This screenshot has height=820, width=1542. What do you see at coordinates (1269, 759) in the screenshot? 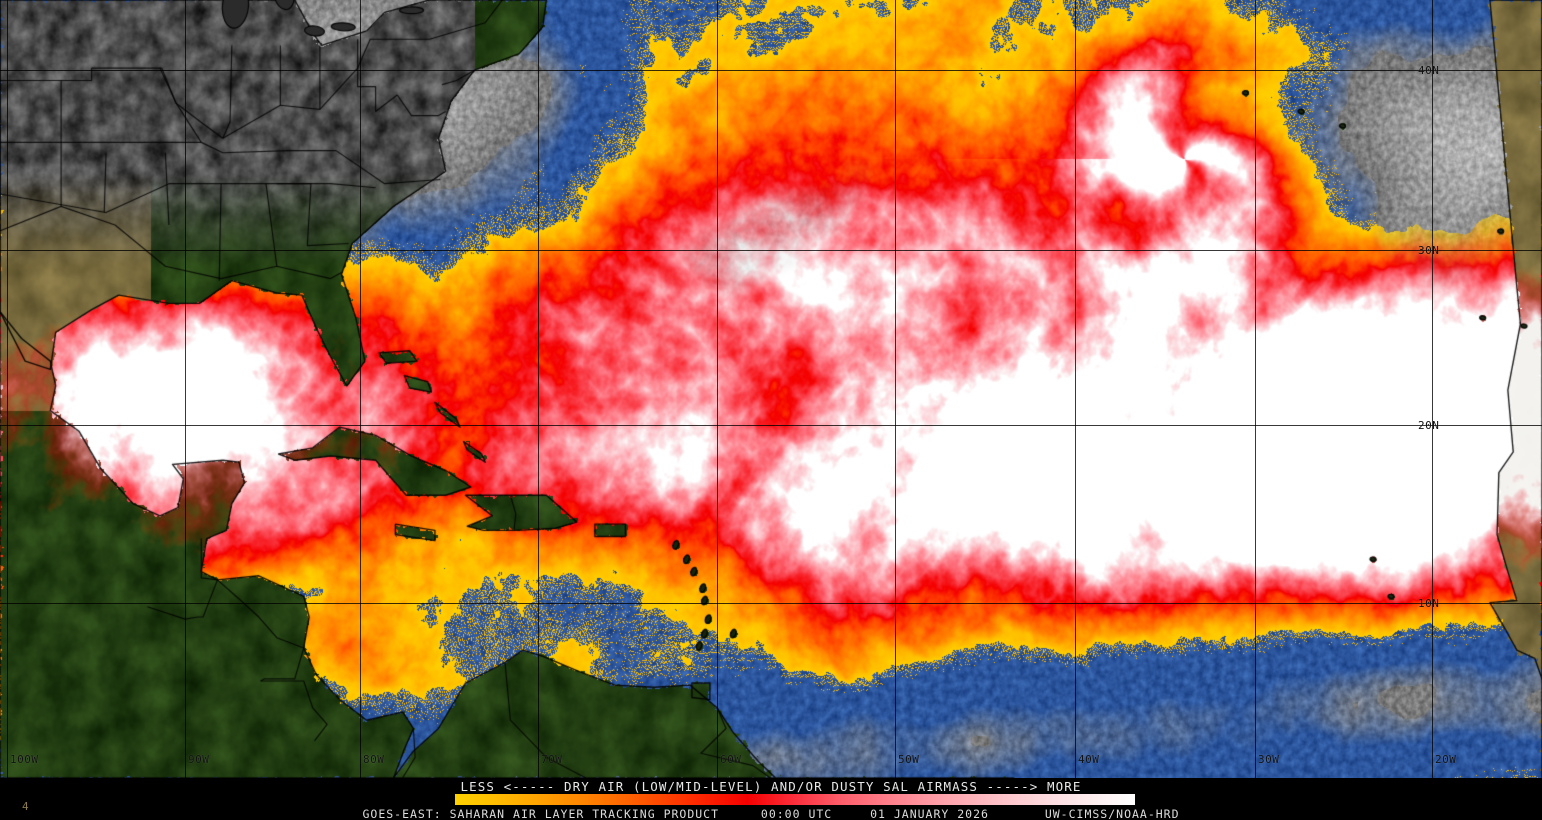
I see `lon-tick-label: 30W` at bounding box center [1269, 759].